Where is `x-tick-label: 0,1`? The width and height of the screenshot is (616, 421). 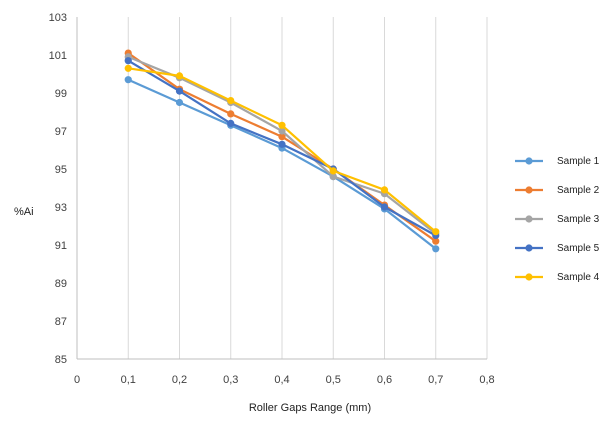 x-tick-label: 0,1 is located at coordinates (128, 380).